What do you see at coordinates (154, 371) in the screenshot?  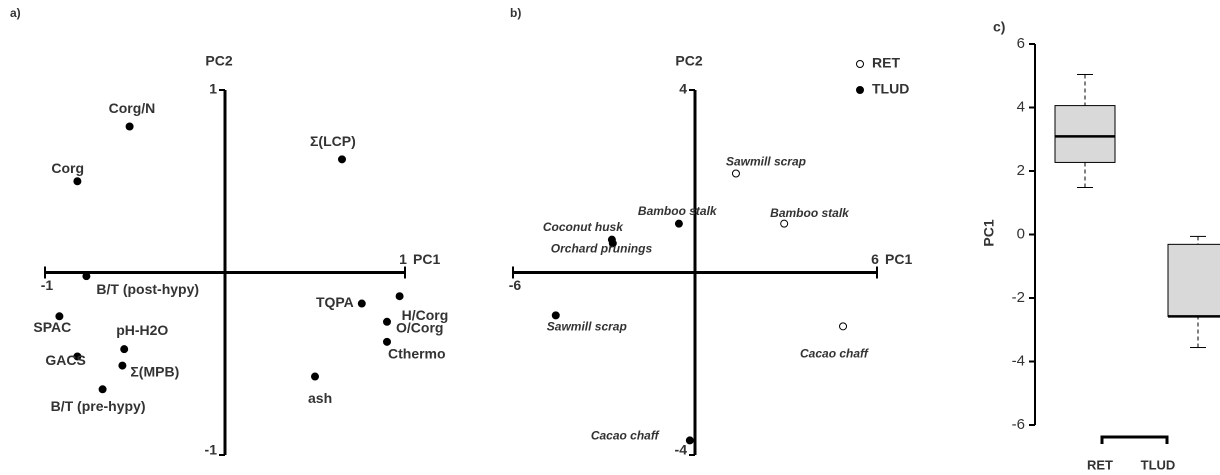 I see `point-label: Σ(MPB)` at bounding box center [154, 371].